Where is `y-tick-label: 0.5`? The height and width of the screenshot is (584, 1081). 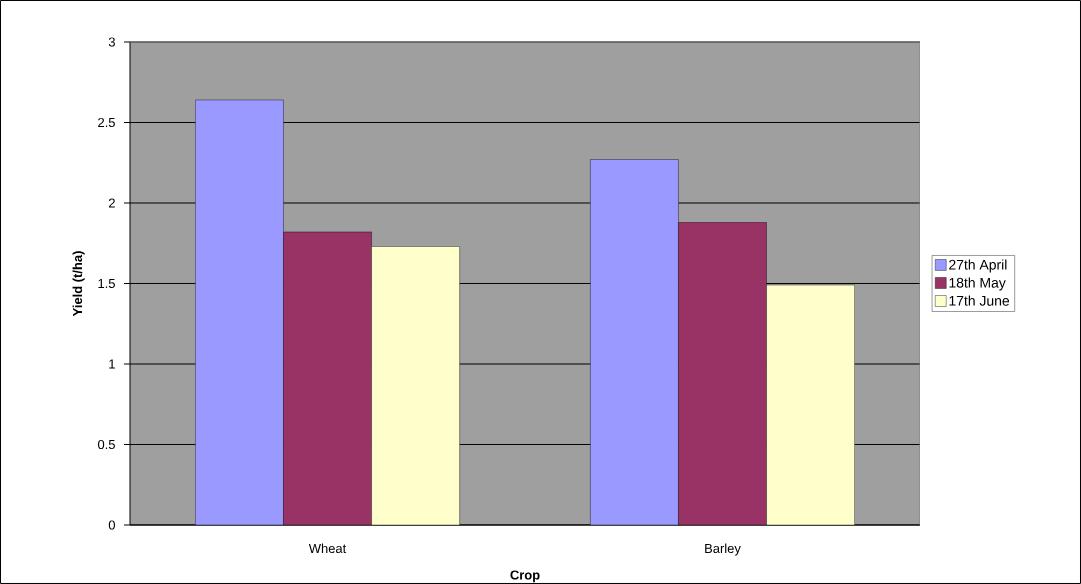
y-tick-label: 0.5 is located at coordinates (106, 444).